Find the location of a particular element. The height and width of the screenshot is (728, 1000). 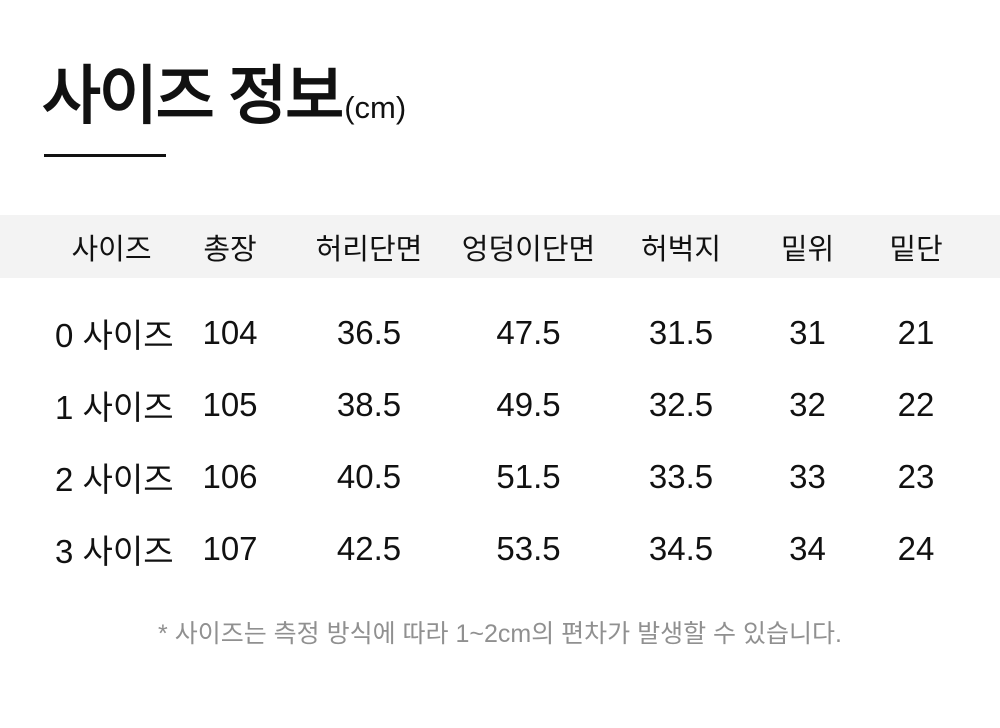

size-disclaimer-note: * 사이즈는 측정 방식에 따라 1~2cm의 편차가 발생할 수 있습니다. is located at coordinates (500, 634).